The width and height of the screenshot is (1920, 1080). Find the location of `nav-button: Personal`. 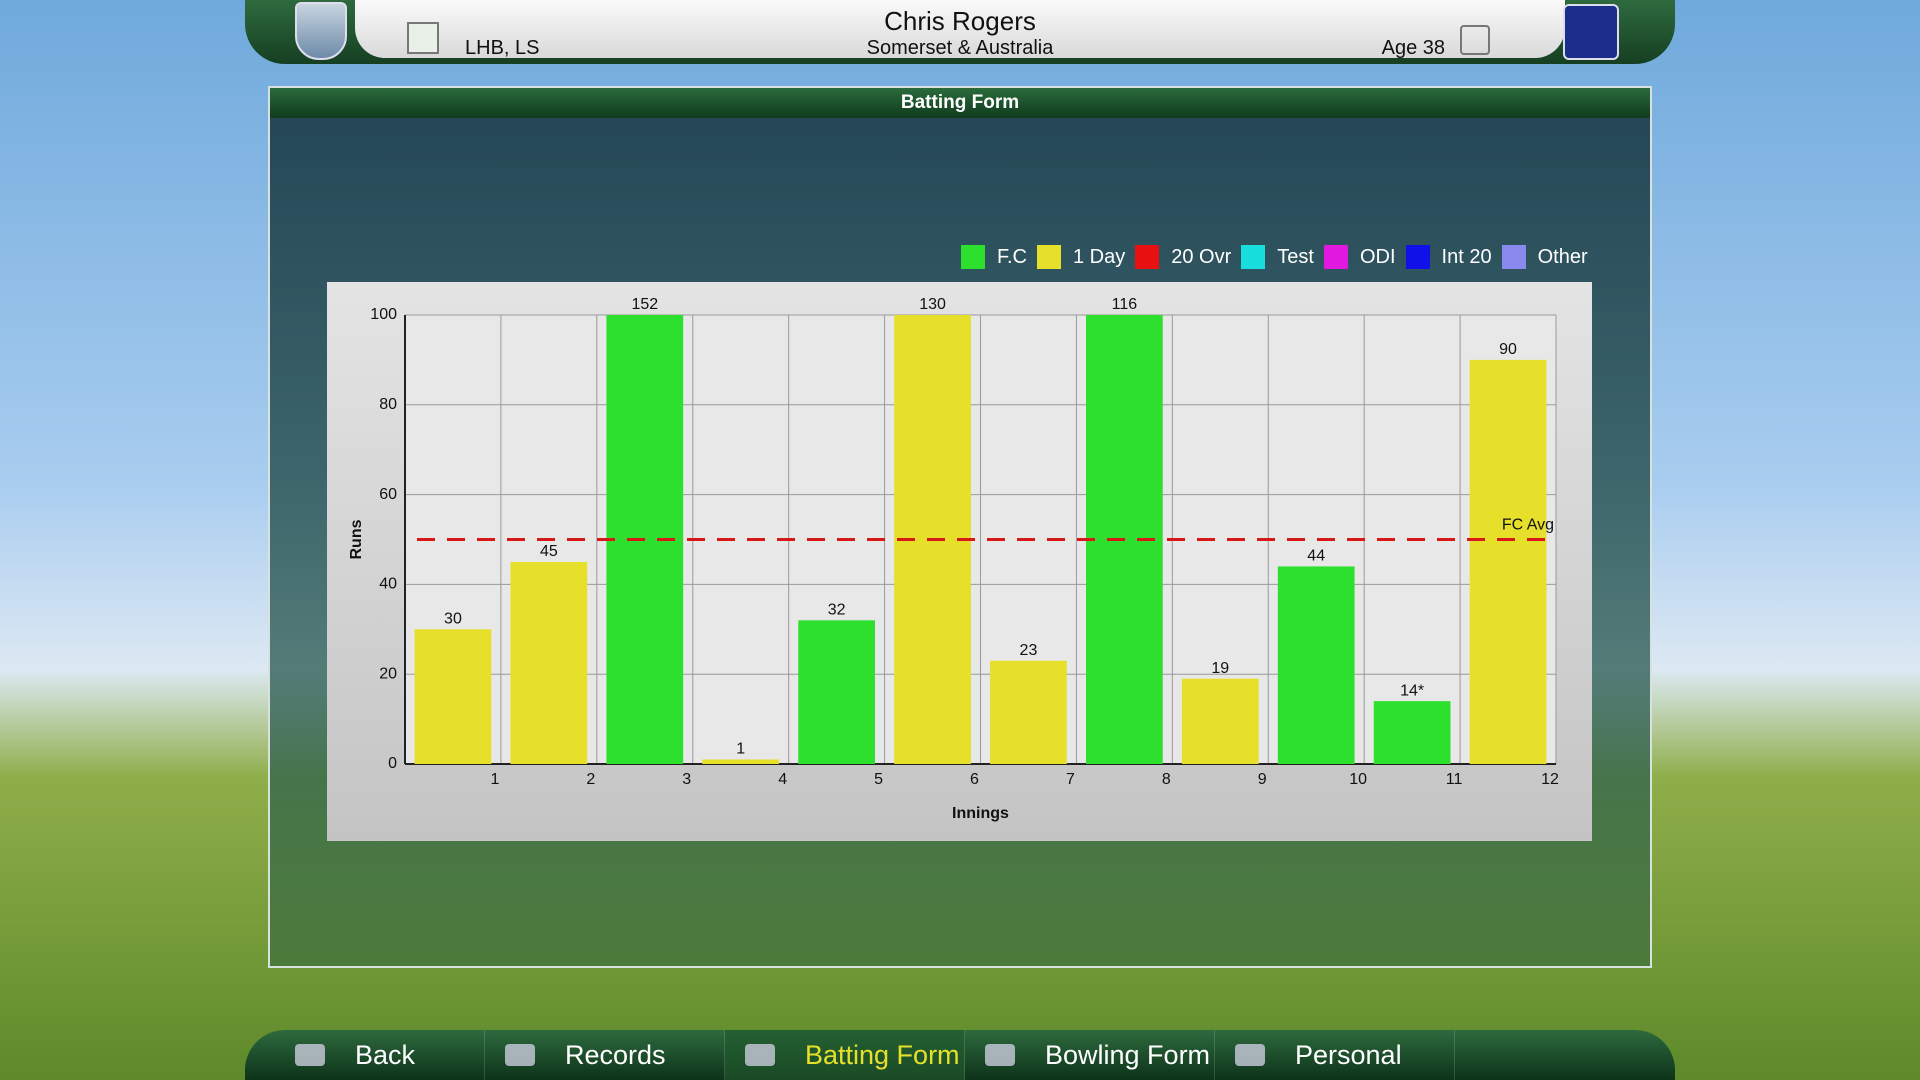

nav-button: Personal is located at coordinates (1335, 1055).